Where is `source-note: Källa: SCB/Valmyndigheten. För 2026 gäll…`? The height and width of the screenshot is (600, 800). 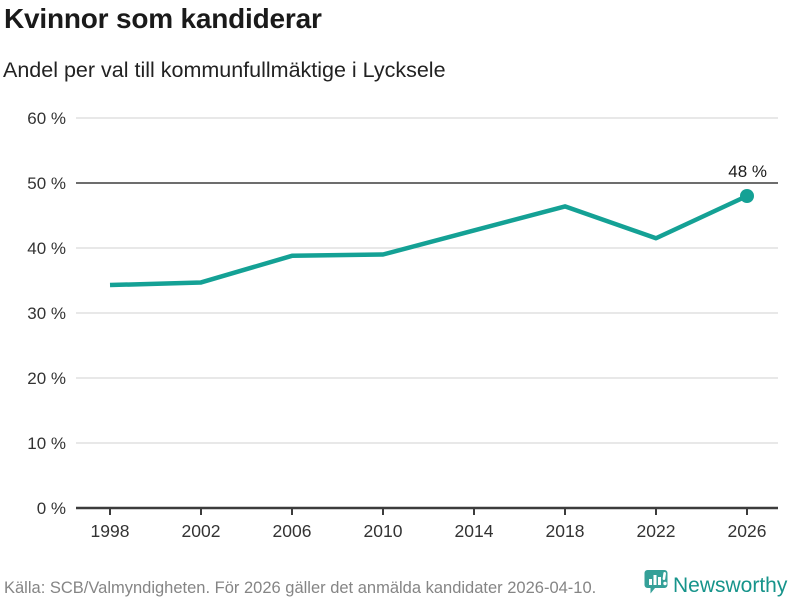 source-note: Källa: SCB/Valmyndigheten. För 2026 gäll… is located at coordinates (300, 588).